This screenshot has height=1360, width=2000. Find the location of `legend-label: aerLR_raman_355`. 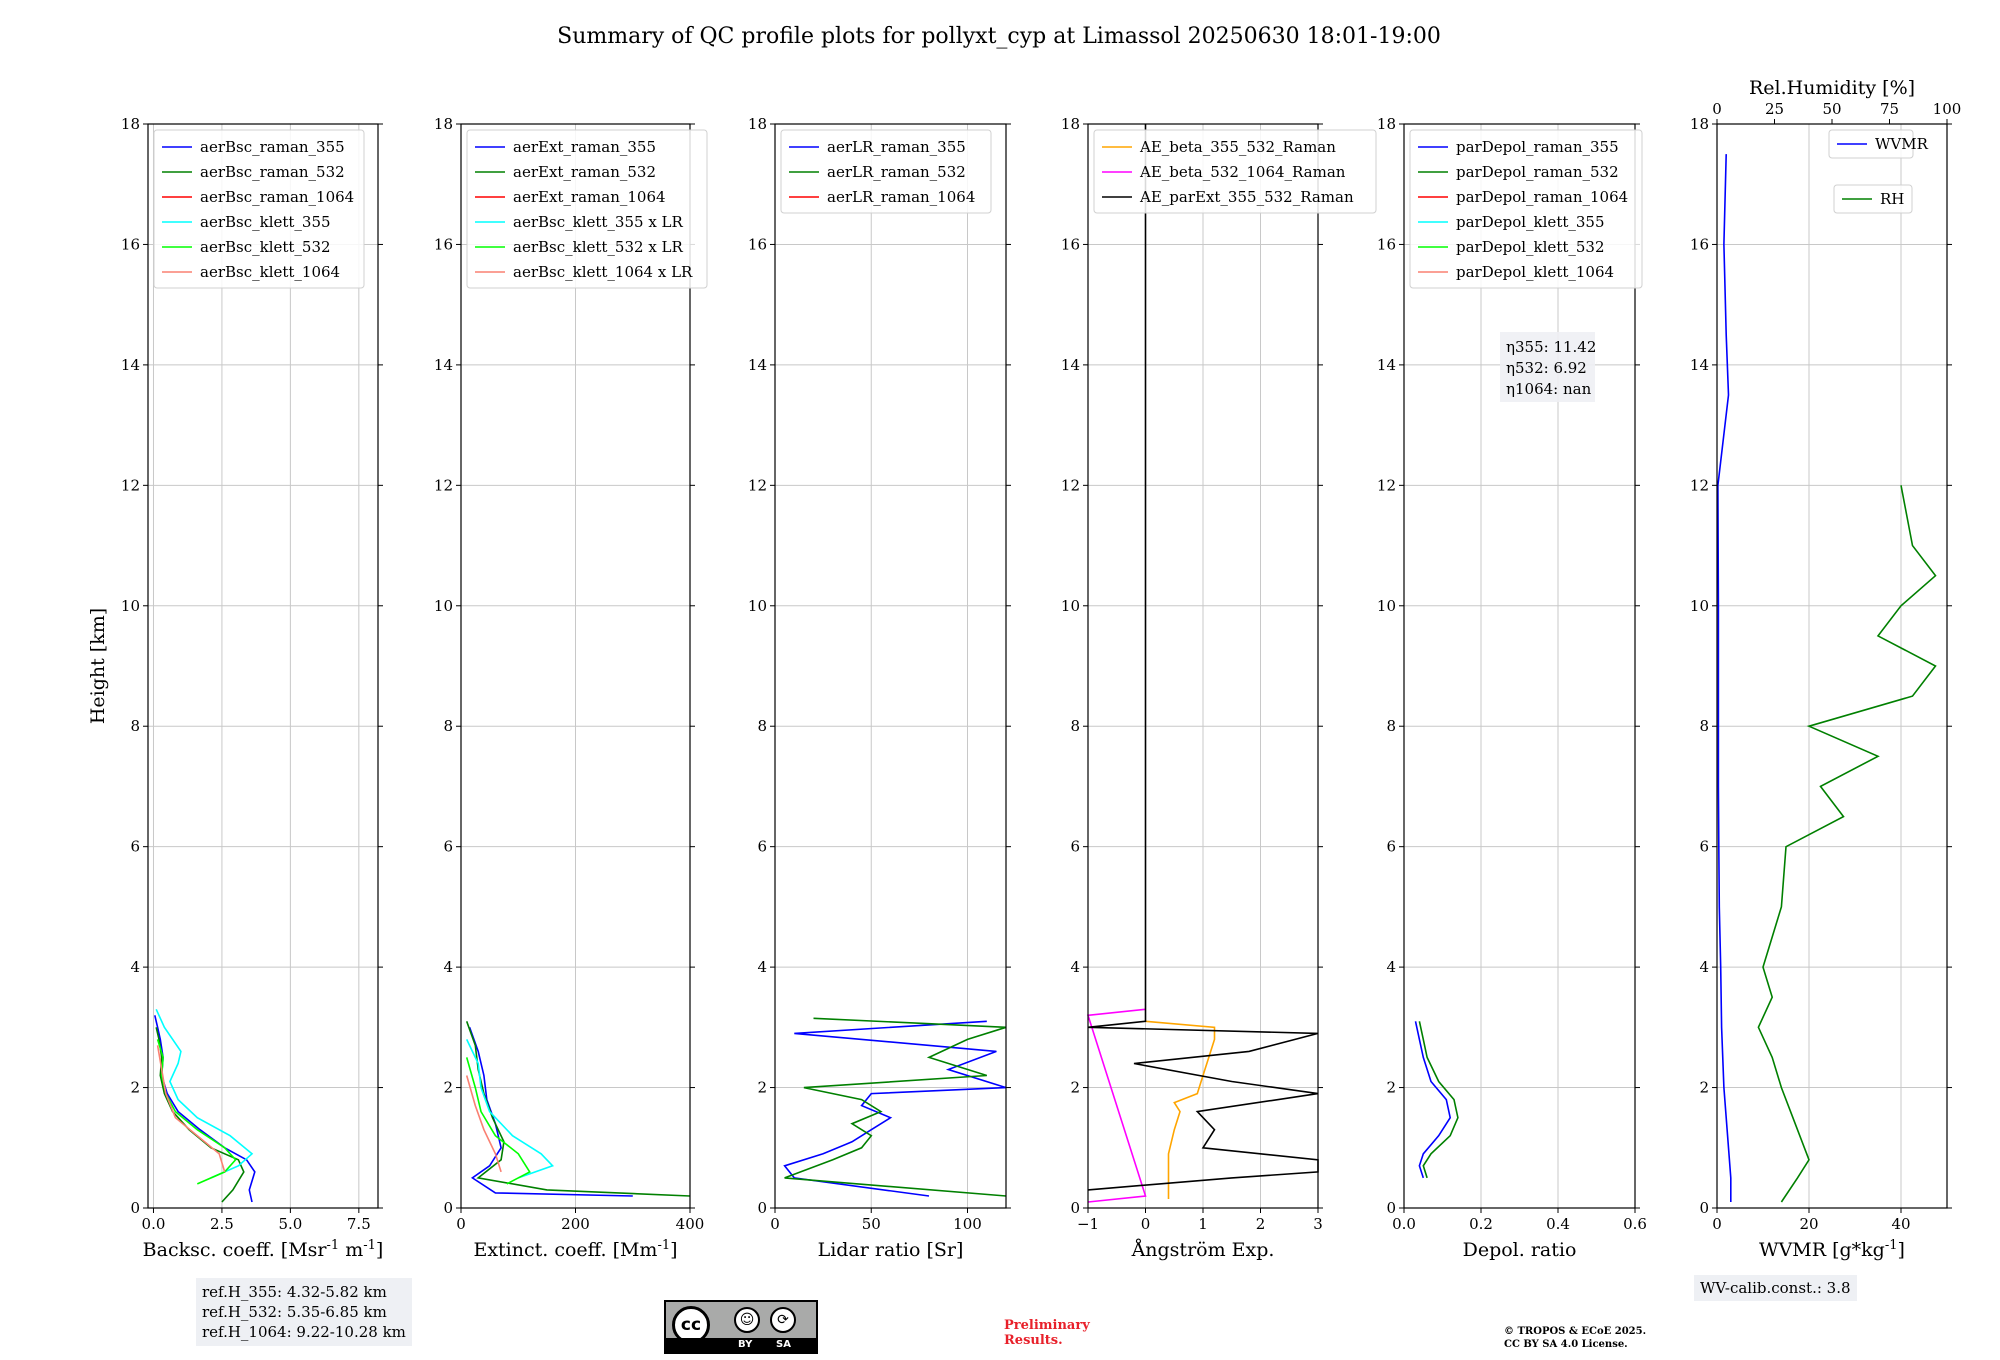

legend-label: aerLR_raman_355 is located at coordinates (896, 147).